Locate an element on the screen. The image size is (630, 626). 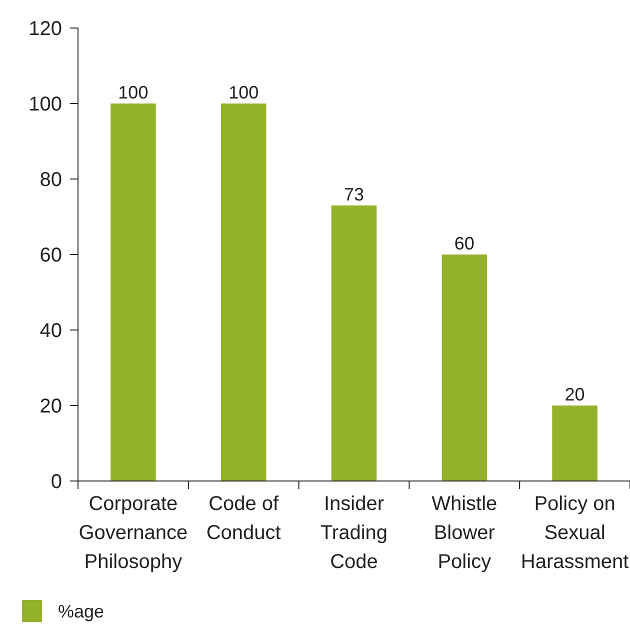
x-tick-label: Policy on Sexual Harassment is located at coordinates (575, 533).